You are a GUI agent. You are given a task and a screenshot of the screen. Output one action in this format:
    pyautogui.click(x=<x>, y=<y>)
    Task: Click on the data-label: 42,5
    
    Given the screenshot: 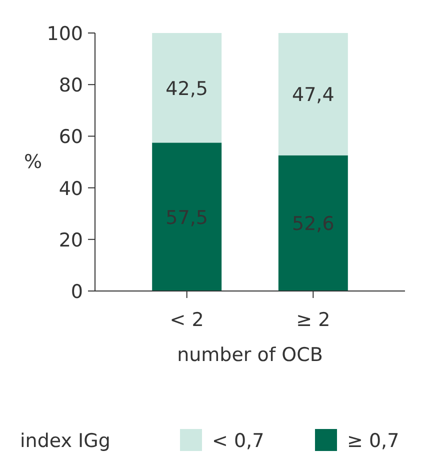 What is the action you would take?
    pyautogui.click(x=187, y=89)
    